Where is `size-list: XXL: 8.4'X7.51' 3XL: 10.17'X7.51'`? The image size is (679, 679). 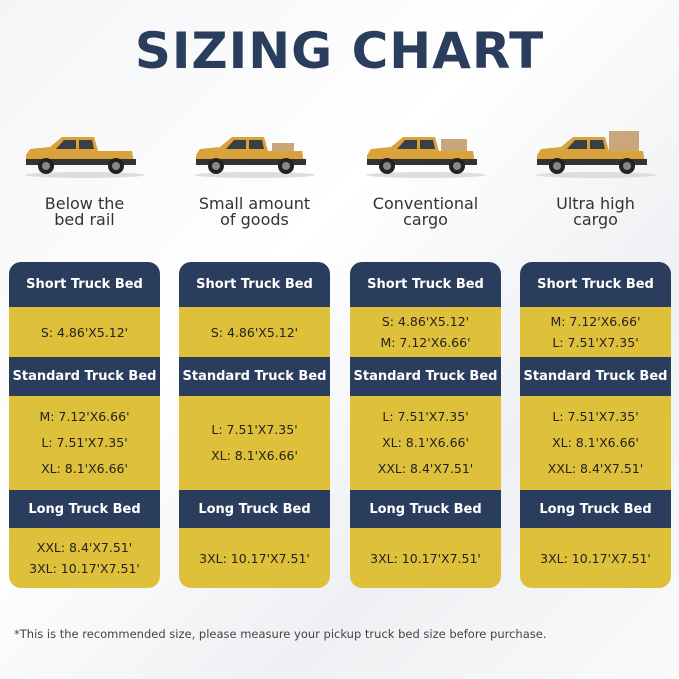
size-list: XXL: 8.4'X7.51' 3XL: 10.17'X7.51' is located at coordinates (84, 558).